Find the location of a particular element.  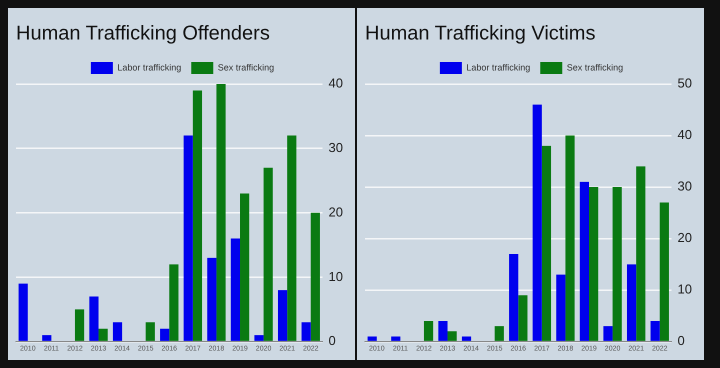

y-tick-label: 50 is located at coordinates (685, 83).